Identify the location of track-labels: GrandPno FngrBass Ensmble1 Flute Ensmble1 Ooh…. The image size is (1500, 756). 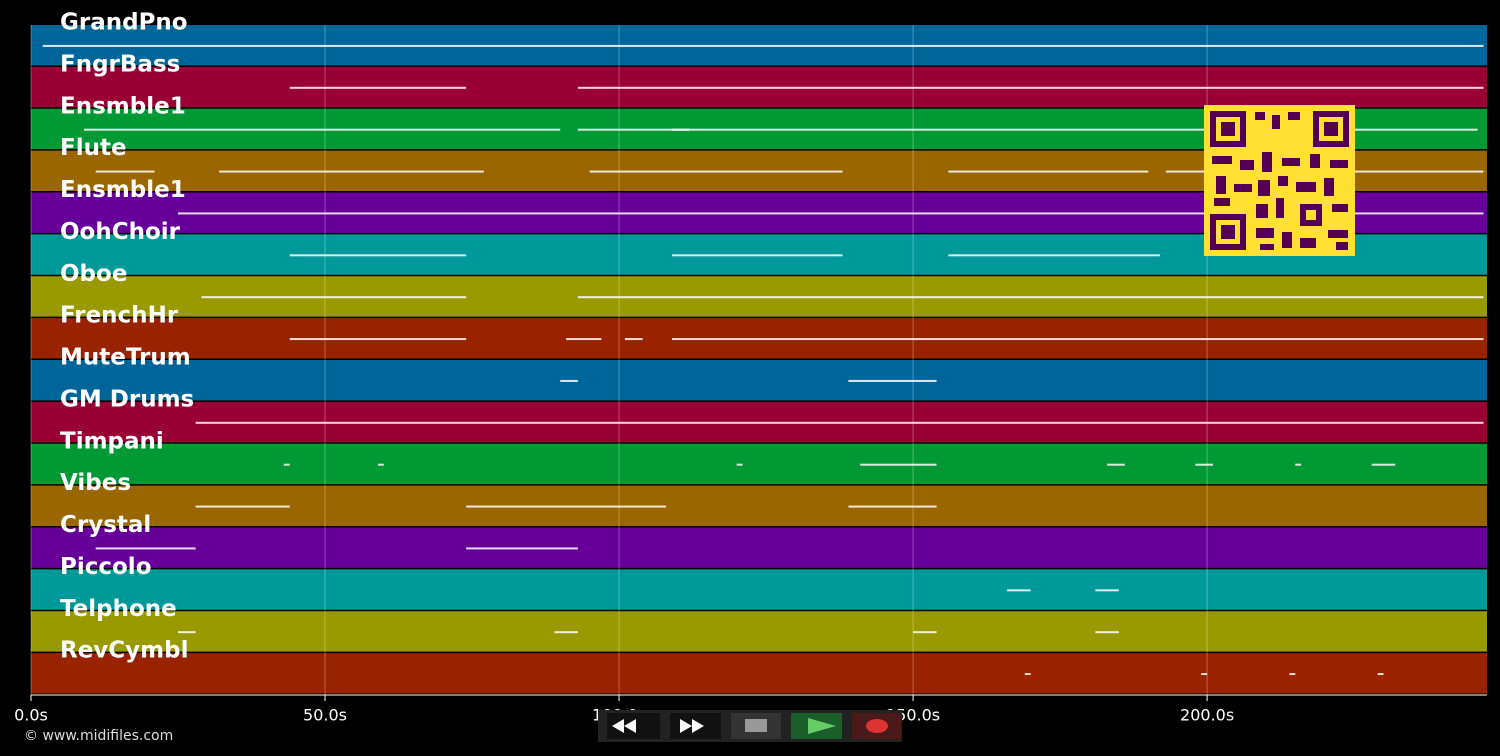
(127, 337).